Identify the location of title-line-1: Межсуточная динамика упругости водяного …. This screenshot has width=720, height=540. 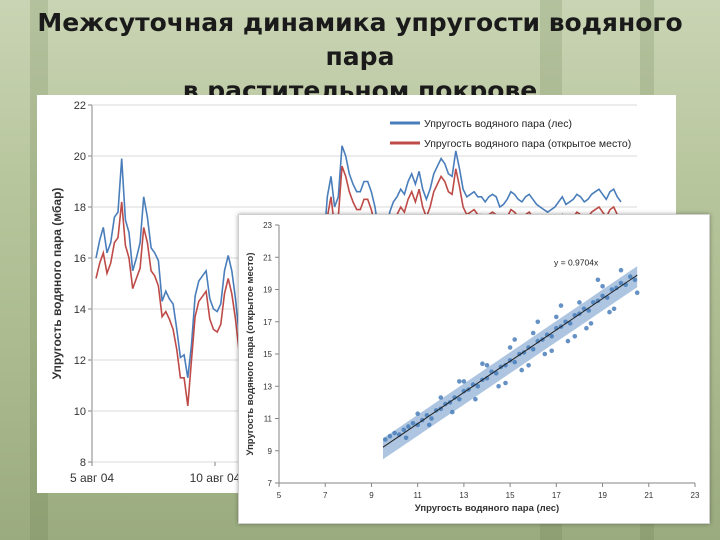
(360, 39).